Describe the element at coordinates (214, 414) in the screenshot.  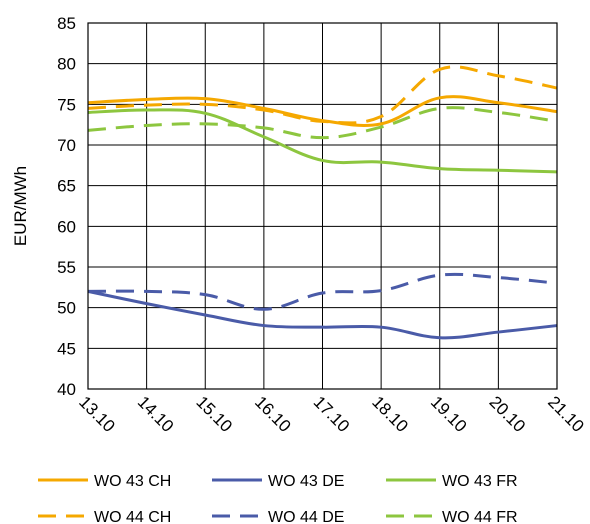
I see `x-tick-label: 15.10` at that location.